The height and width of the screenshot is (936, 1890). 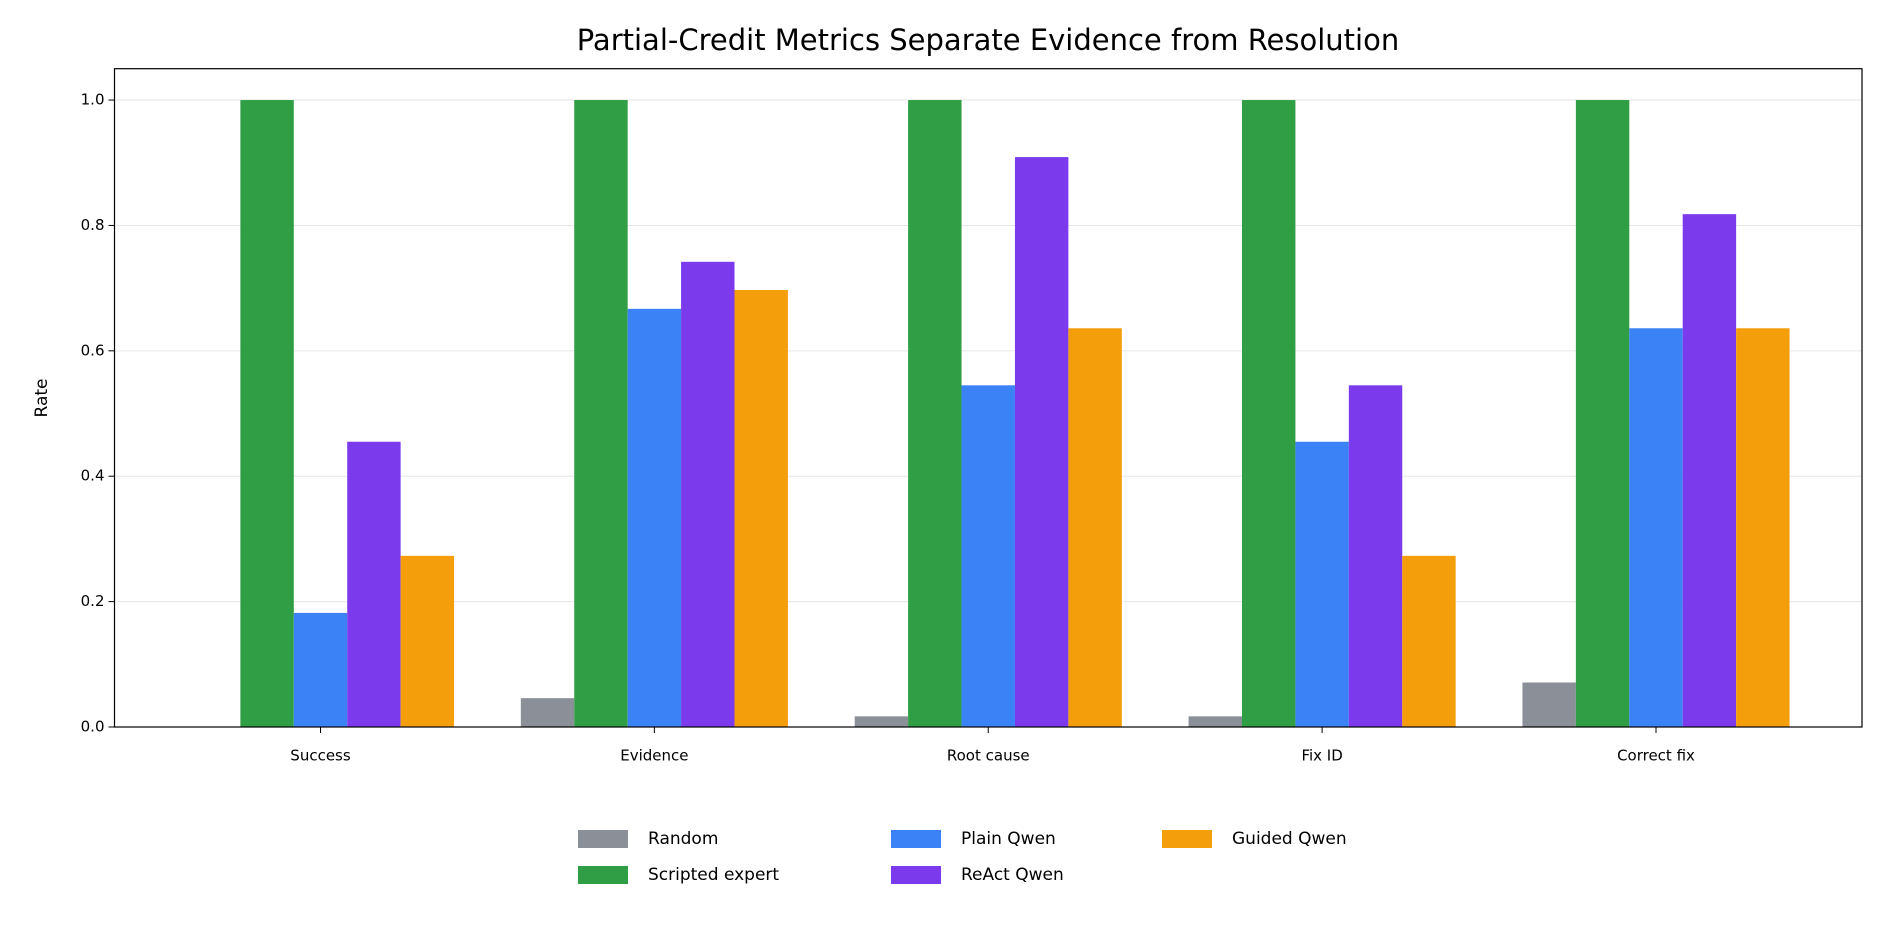 What do you see at coordinates (93, 476) in the screenshot?
I see `y-tick-label: 0.4` at bounding box center [93, 476].